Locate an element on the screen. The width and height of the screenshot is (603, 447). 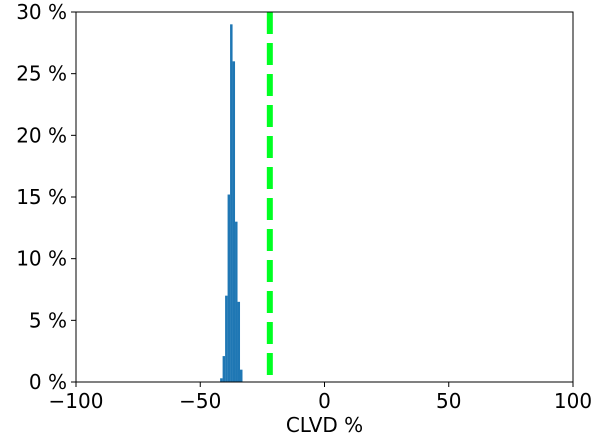
y-tick-label-5: 25 % is located at coordinates (41, 74).